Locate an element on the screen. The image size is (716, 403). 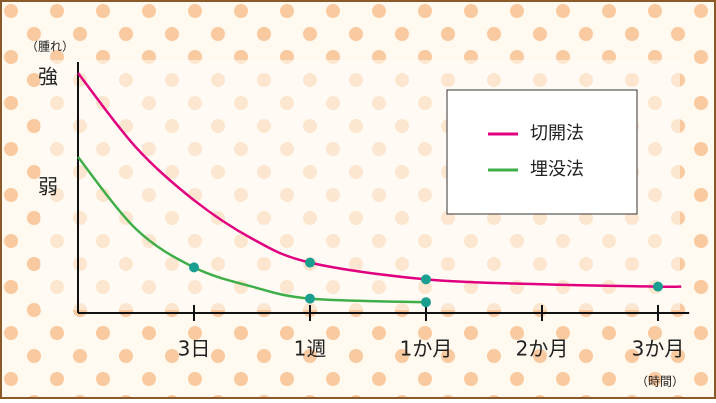
x-axis-label: （時間） is located at coordinates (660, 382).